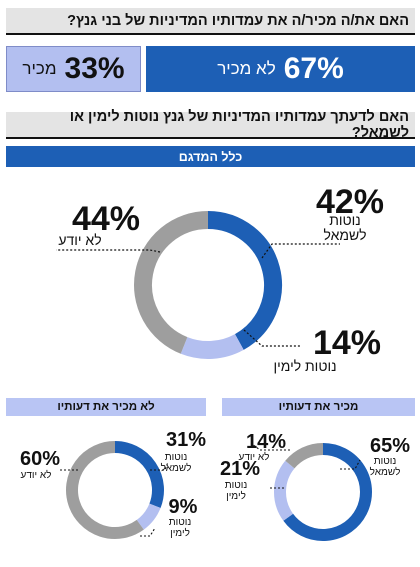 This screenshot has height=567, width=420. I want to click on dontknow-left-label-1: נוטות, so click(176, 457).